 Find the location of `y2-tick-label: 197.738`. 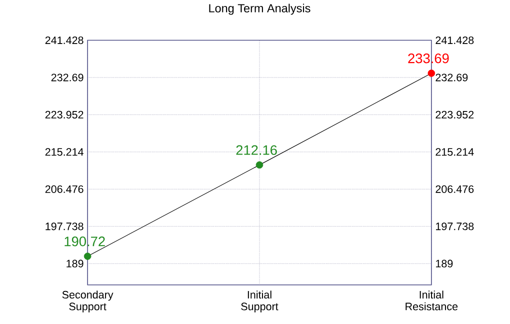

y2-tick-label: 197.738 is located at coordinates (455, 226).